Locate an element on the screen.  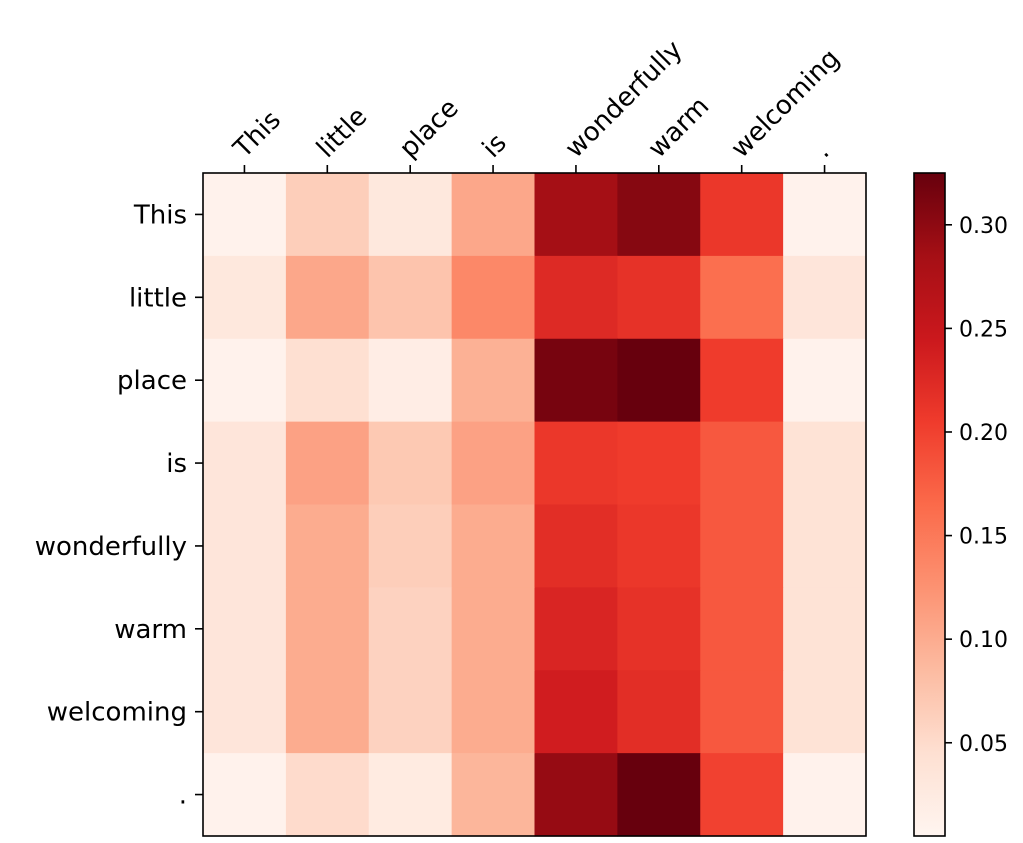
colorbar-tick-label: 0.25 is located at coordinates (983, 329).